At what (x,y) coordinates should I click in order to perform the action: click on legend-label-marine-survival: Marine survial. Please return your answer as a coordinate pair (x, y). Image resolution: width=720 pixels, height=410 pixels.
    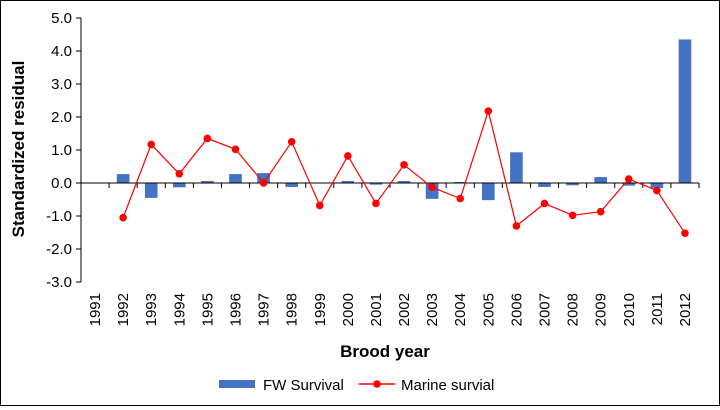
    Looking at the image, I should click on (447, 385).